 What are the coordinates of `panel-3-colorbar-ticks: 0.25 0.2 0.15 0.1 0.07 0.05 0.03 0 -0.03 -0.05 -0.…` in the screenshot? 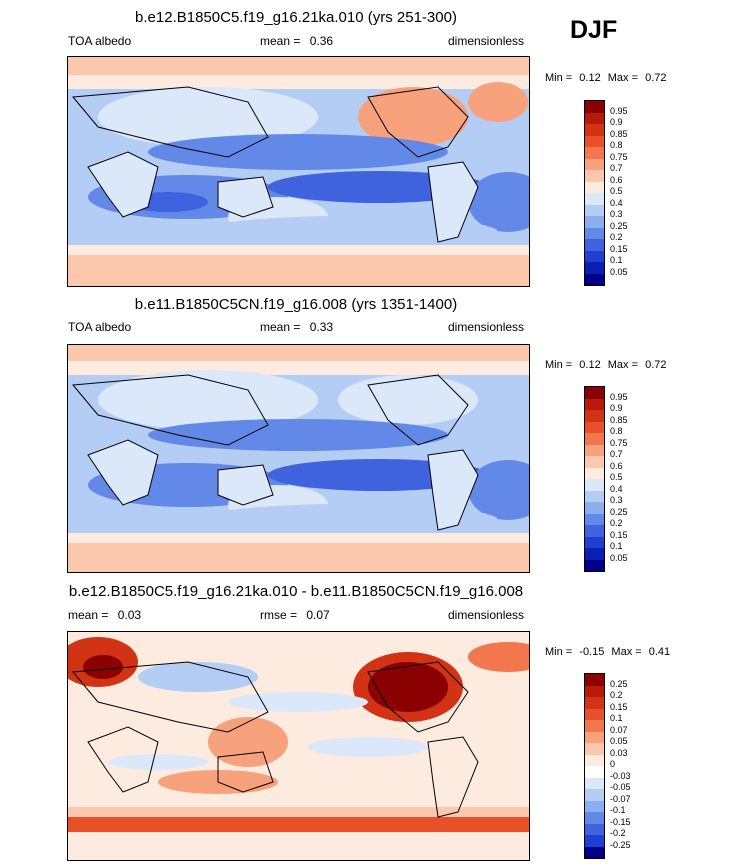 It's located at (630, 765).